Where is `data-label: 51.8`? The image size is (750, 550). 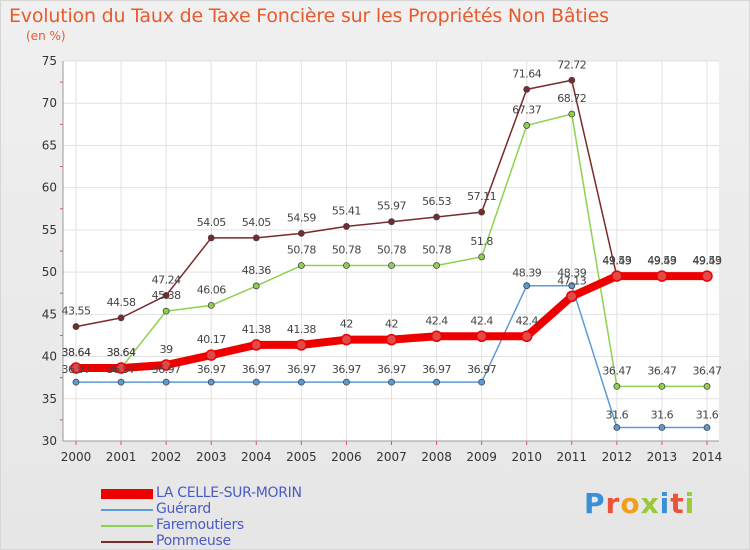
data-label: 51.8 is located at coordinates (481, 241).